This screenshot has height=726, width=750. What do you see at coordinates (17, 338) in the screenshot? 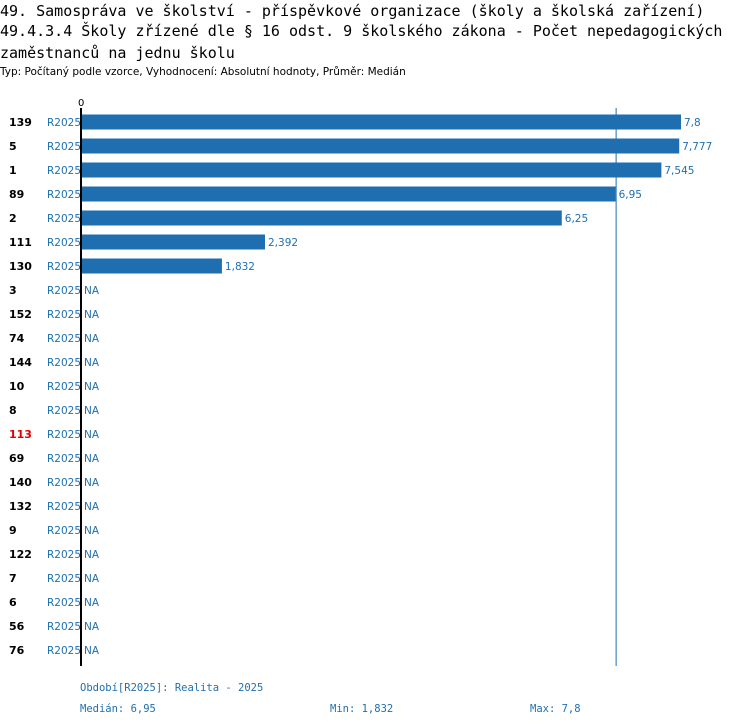
I see `row-id-label: 74` at bounding box center [17, 338].